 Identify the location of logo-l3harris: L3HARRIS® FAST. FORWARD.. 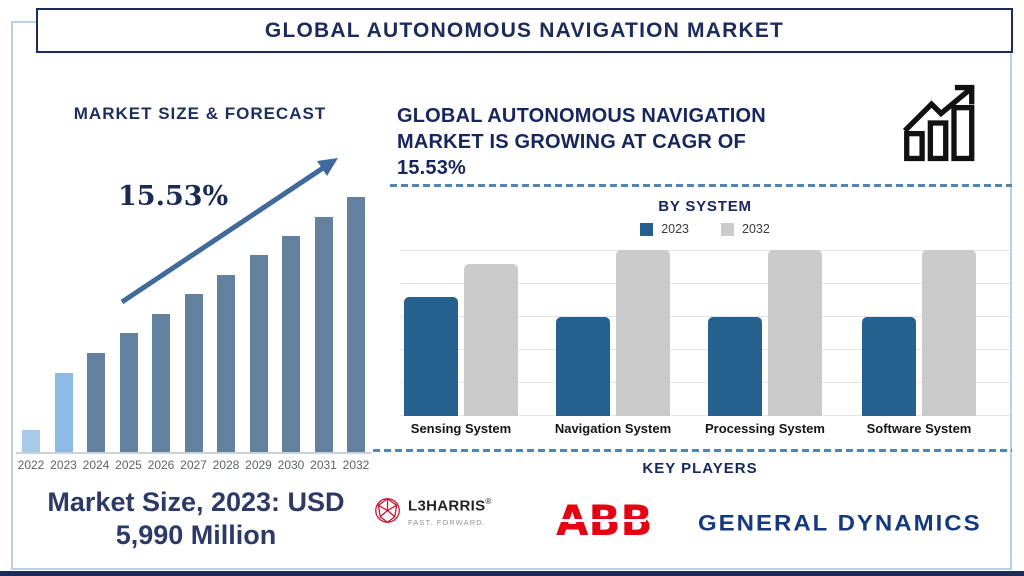
(432, 512).